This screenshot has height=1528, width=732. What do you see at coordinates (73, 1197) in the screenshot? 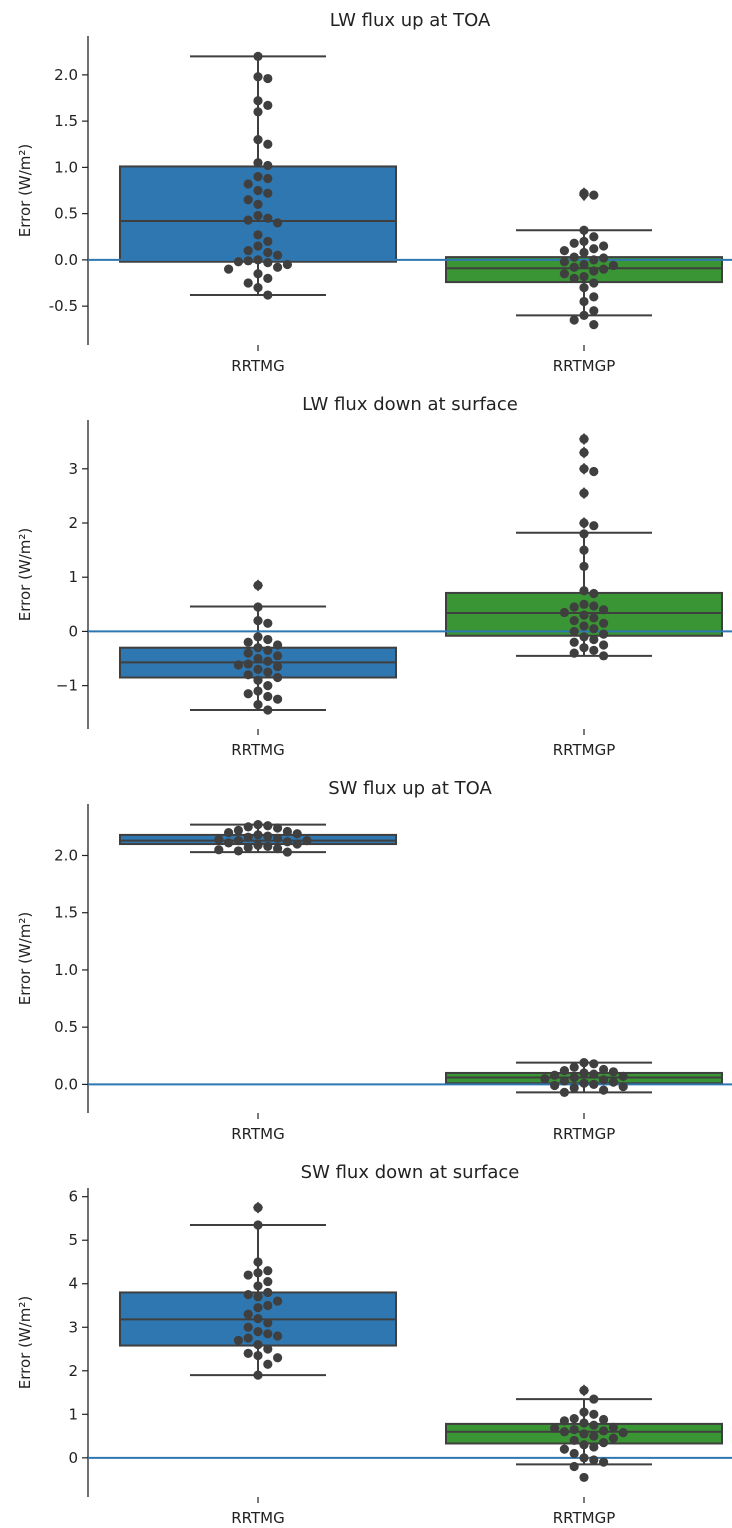
I see `y-tick-label: 6` at bounding box center [73, 1197].